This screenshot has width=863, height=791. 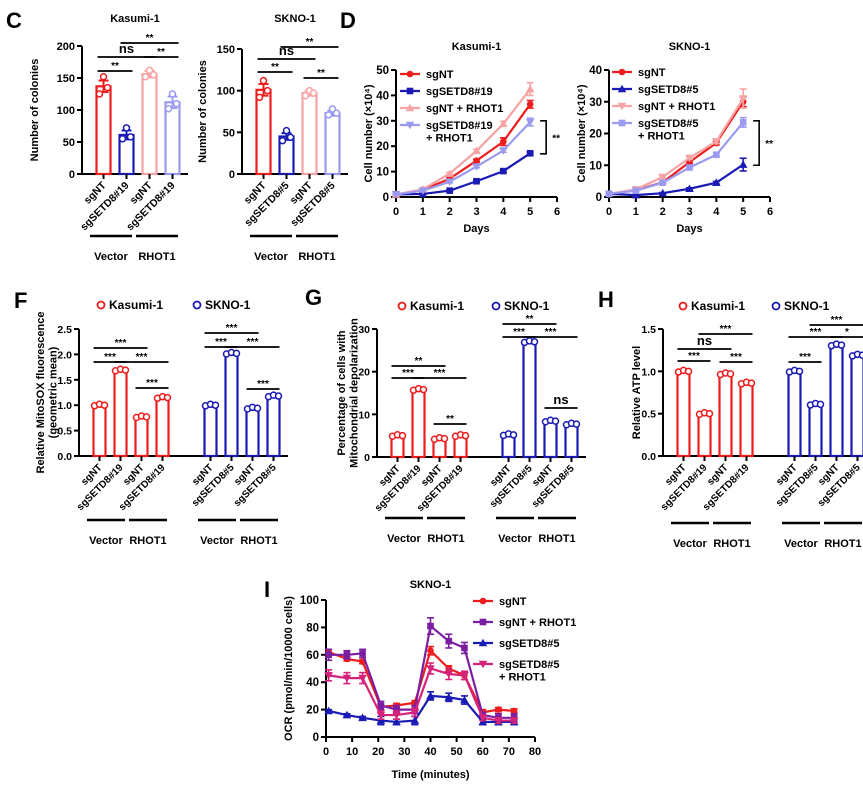 What do you see at coordinates (463, 148) in the screenshot?
I see `series-sgnt` at bounding box center [463, 148].